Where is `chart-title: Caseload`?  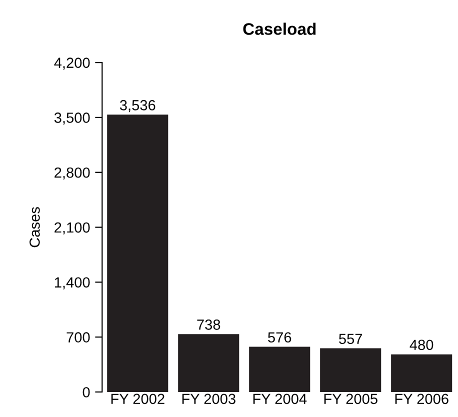 chart-title: Caseload is located at coordinates (279, 28).